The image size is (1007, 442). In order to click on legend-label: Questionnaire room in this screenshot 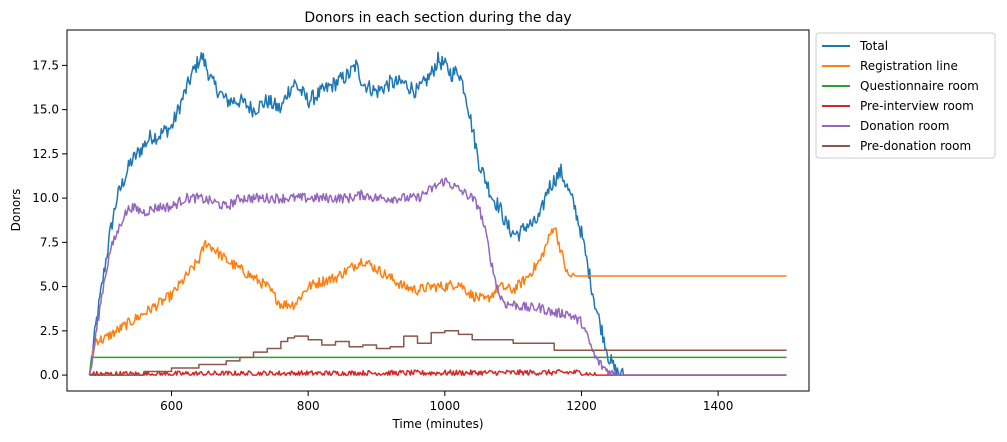, I will do `click(919, 86)`.